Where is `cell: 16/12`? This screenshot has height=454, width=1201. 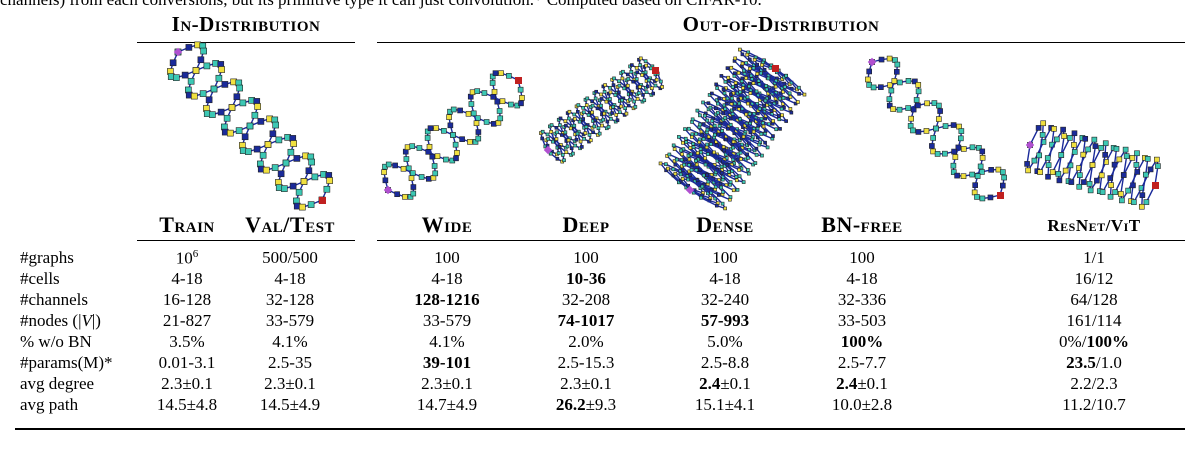 cell: 16/12 is located at coordinates (1094, 279).